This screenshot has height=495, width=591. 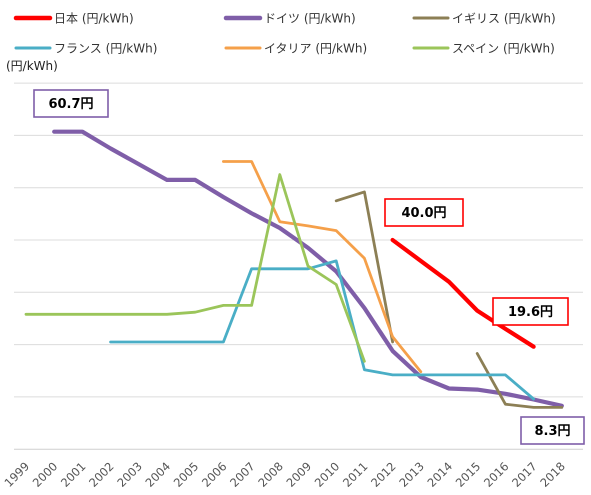 What do you see at coordinates (310, 19) in the screenshot?
I see `legend-label: ドイツ (円/kWh)` at bounding box center [310, 19].